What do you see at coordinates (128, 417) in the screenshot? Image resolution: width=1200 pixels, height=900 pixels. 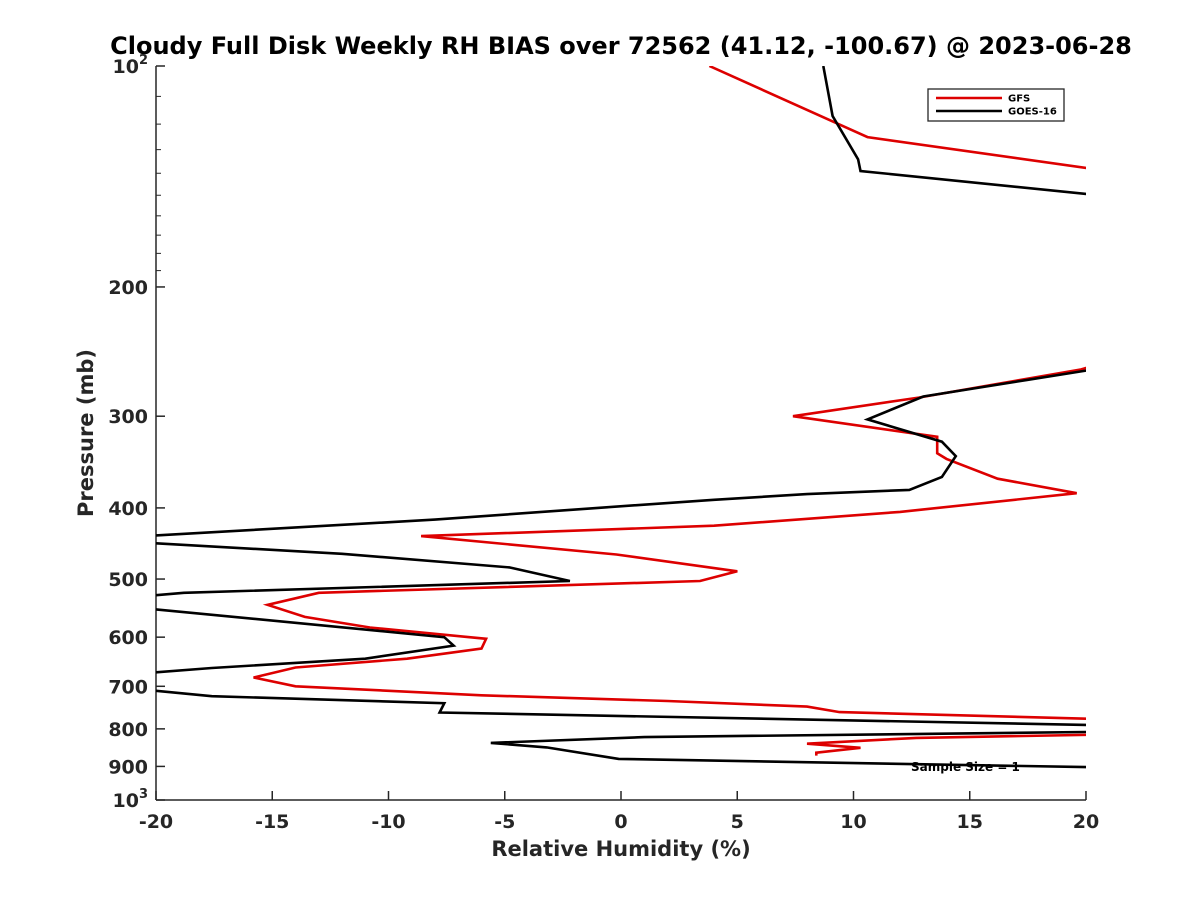 I see `y-tick-label: 300` at bounding box center [128, 417].